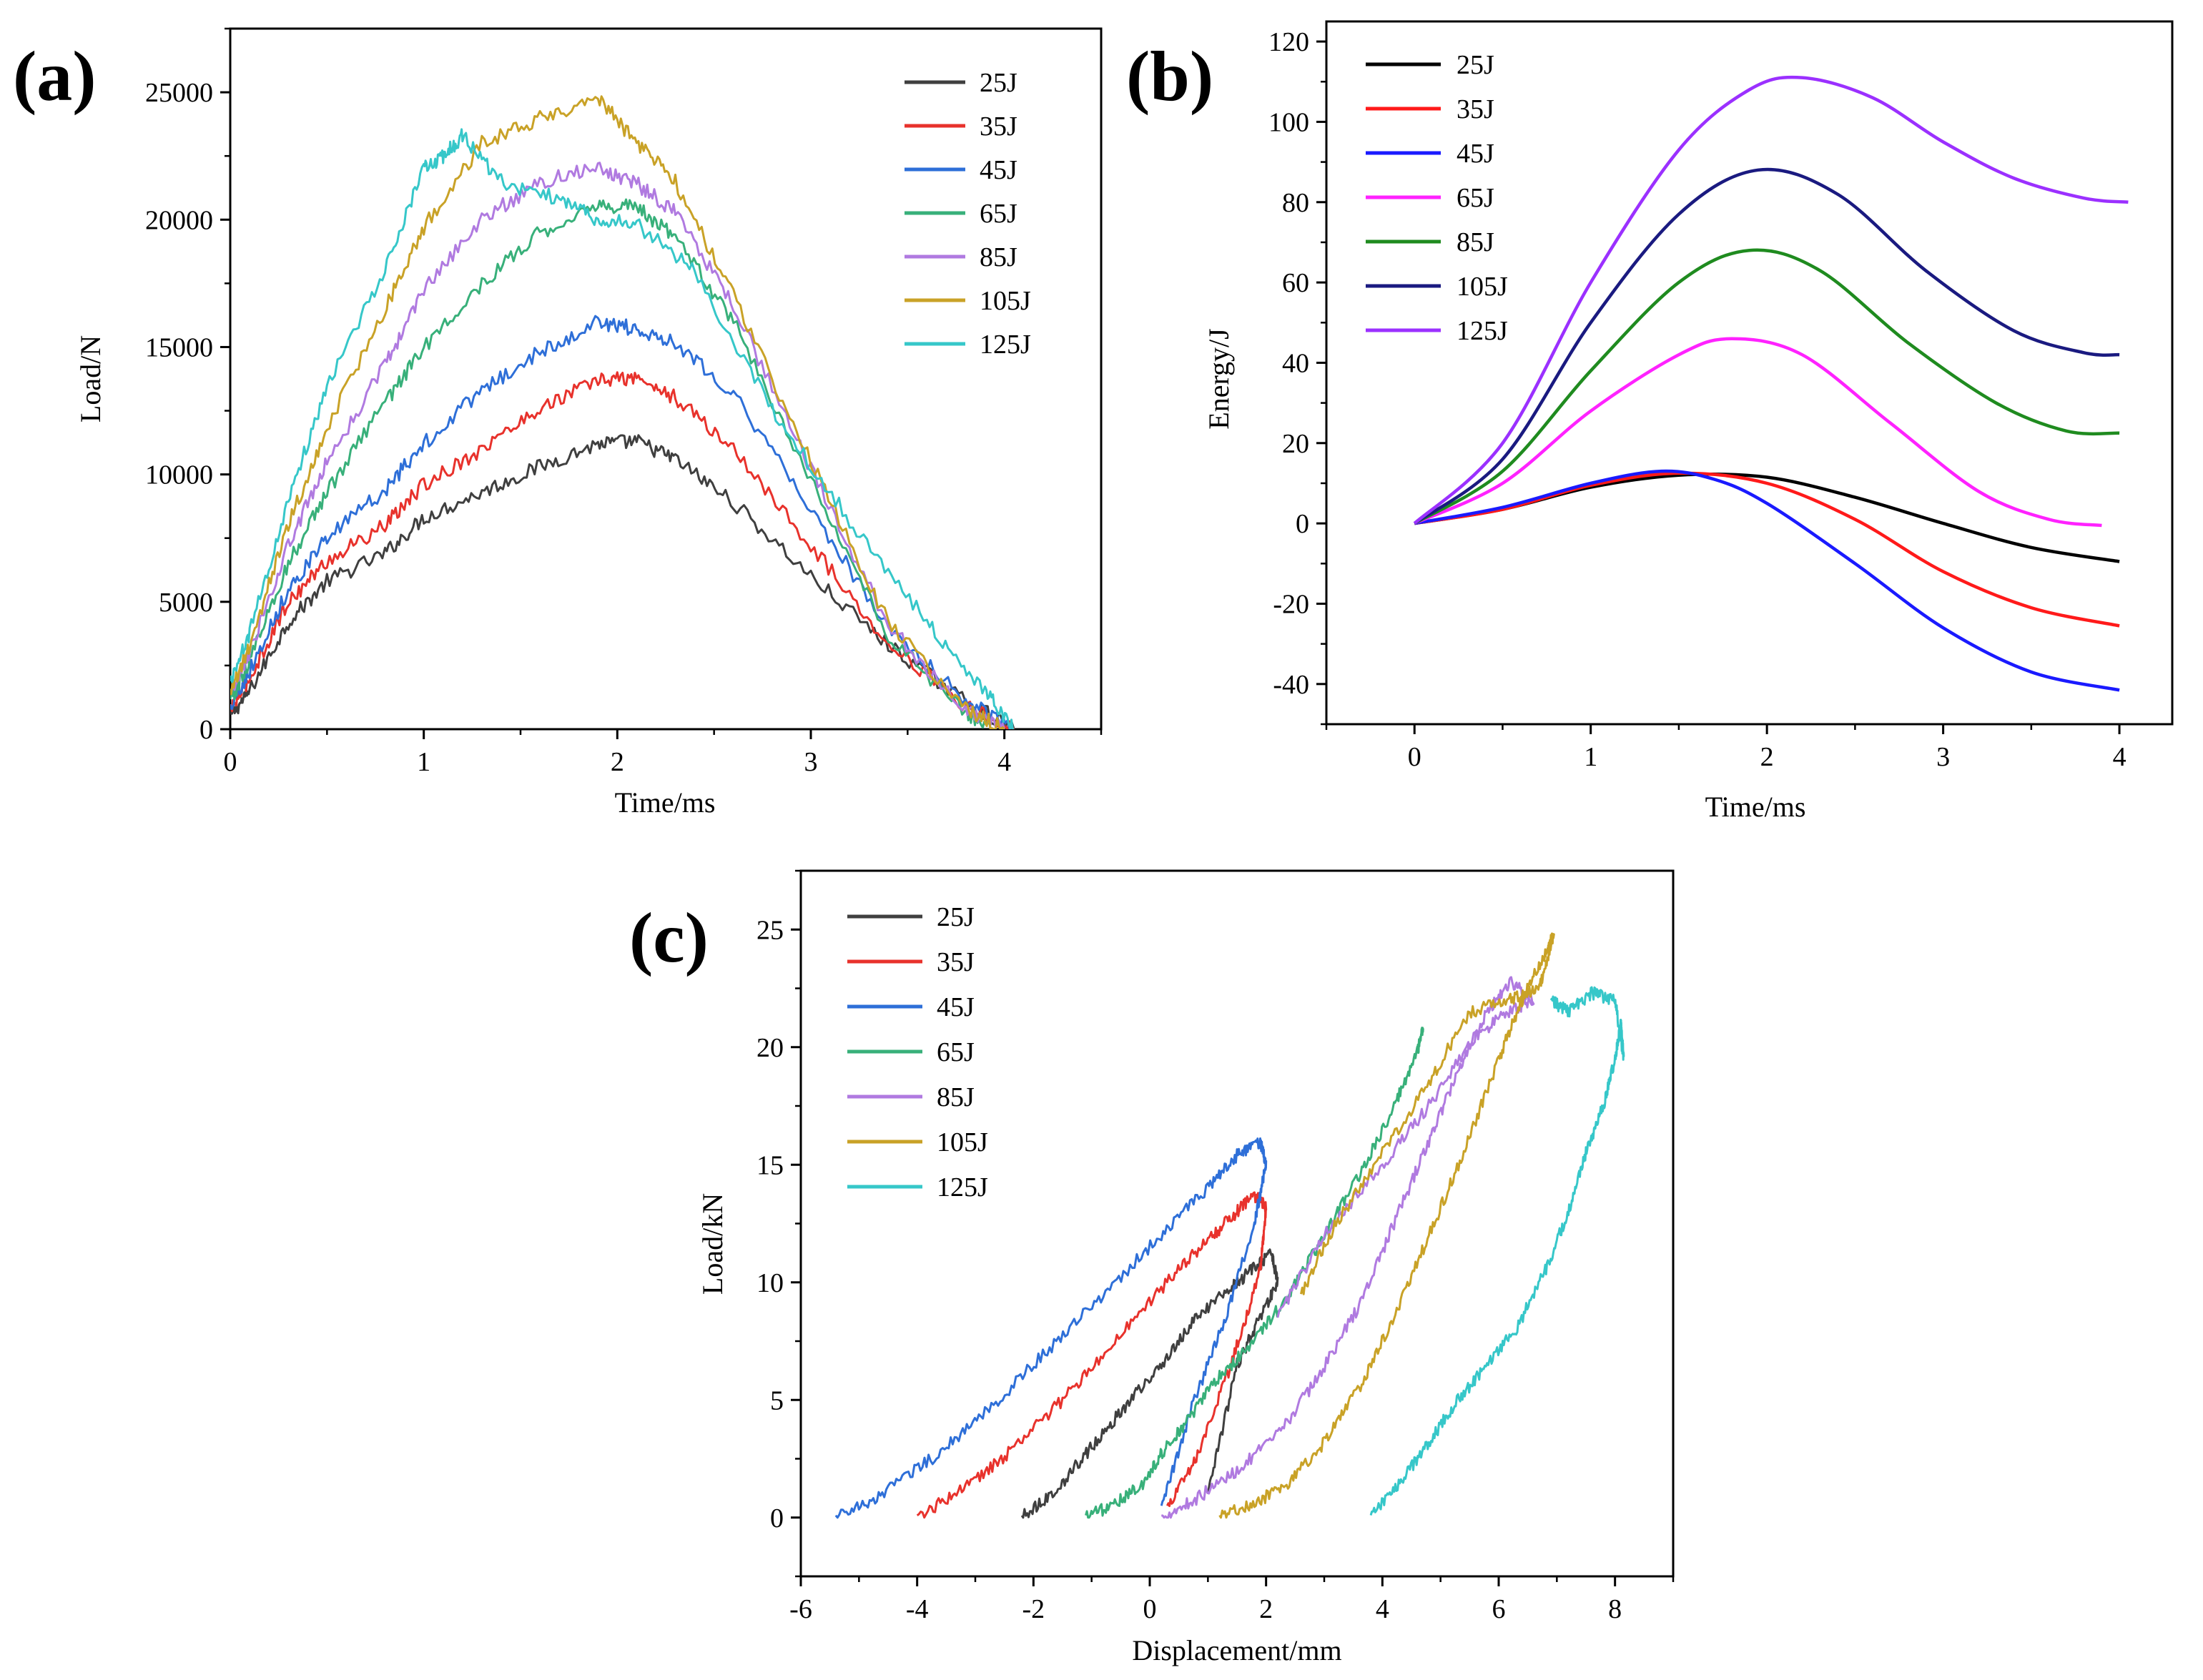  I want to click on y-tick-label: 100, so click(1288, 122).